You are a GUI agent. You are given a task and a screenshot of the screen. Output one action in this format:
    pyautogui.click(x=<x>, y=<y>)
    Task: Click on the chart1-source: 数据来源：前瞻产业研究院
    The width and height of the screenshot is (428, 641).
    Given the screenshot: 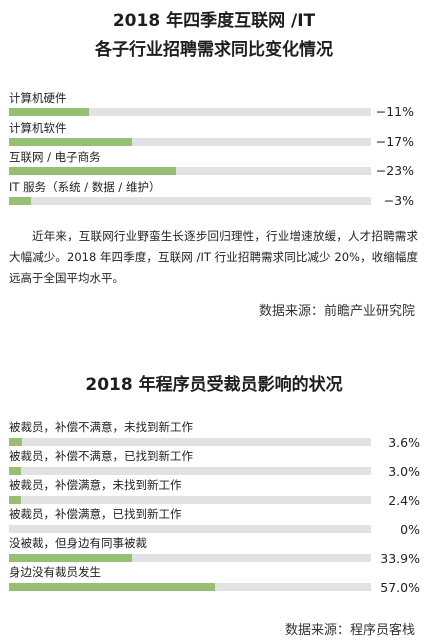 What is the action you would take?
    pyautogui.click(x=336, y=311)
    